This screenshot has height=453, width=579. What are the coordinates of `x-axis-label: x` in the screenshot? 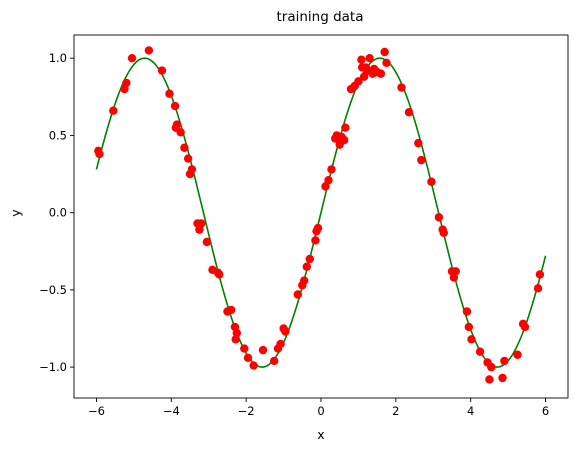 It's located at (320, 434).